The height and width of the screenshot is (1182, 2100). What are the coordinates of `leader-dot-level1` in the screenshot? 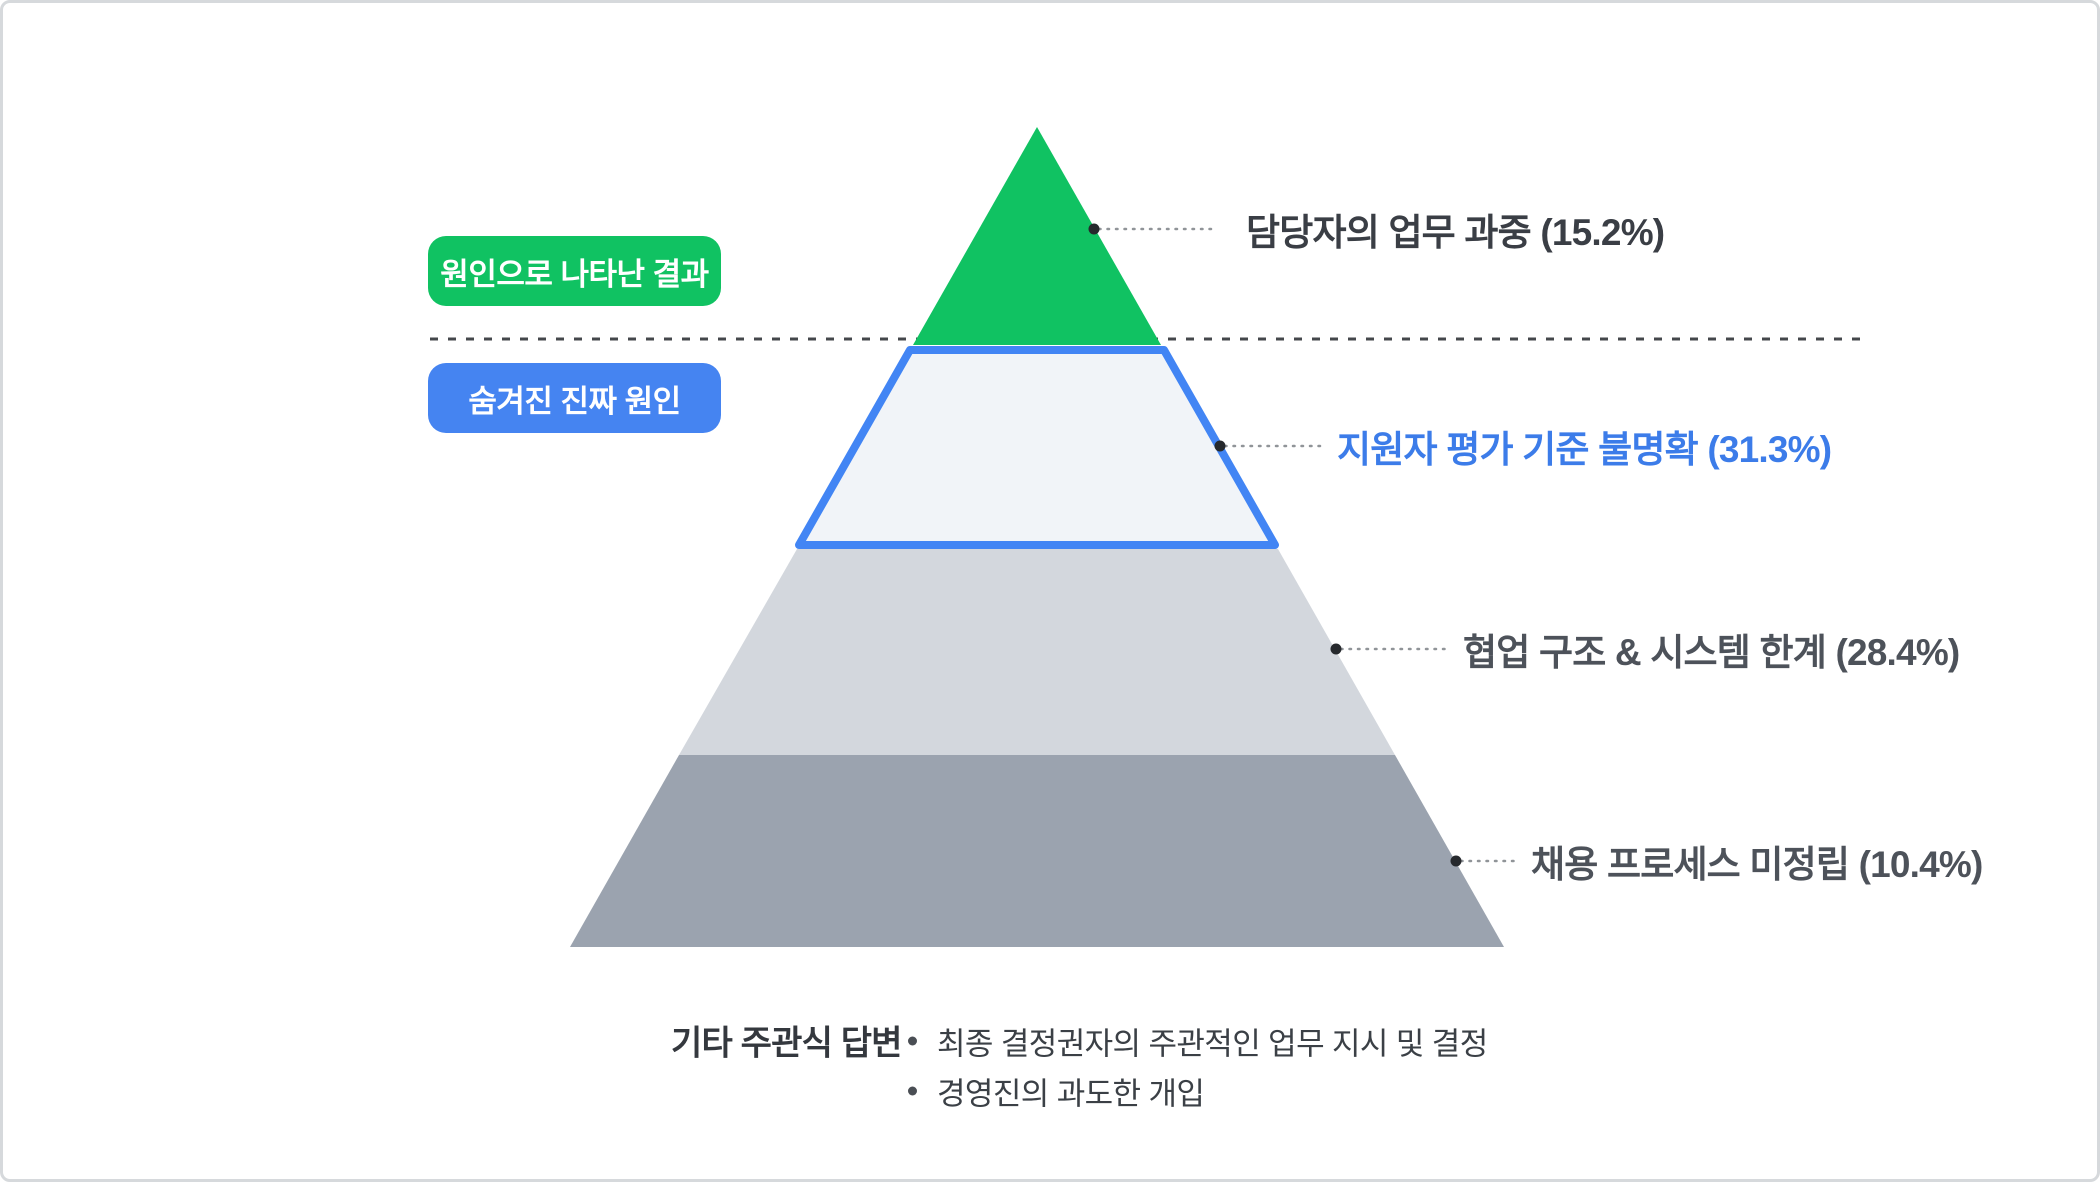 It's located at (1094, 229).